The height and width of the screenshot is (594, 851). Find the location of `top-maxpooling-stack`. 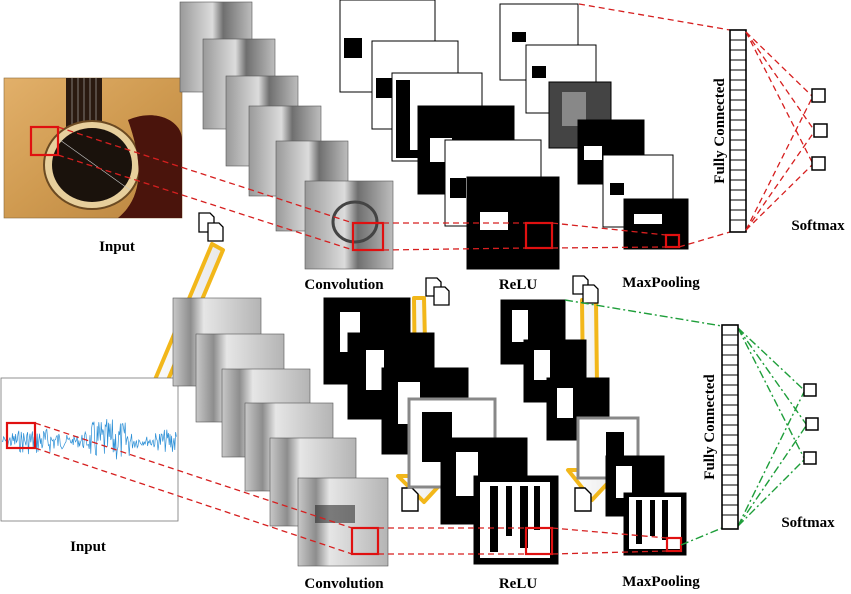

top-maxpooling-stack is located at coordinates (594, 126).